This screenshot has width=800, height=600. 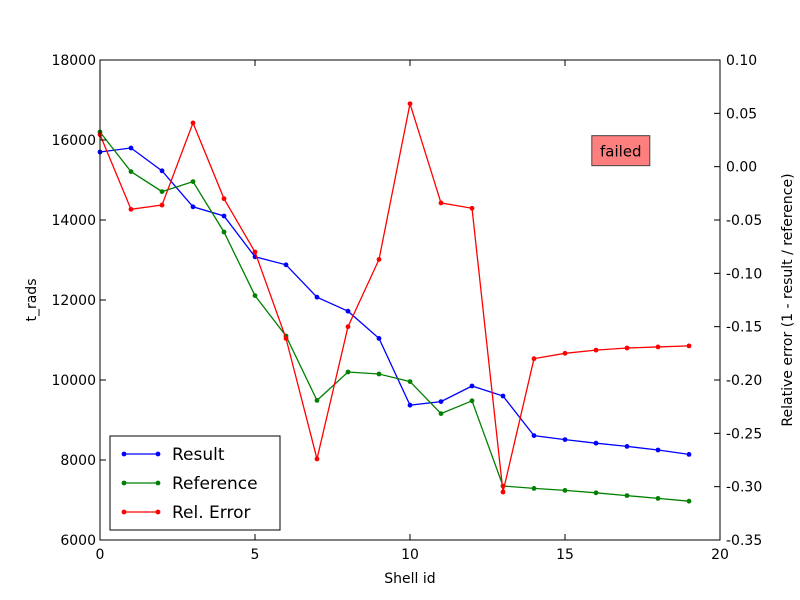 What do you see at coordinates (744, 488) in the screenshot?
I see `y-tick-label-right: -0.30` at bounding box center [744, 488].